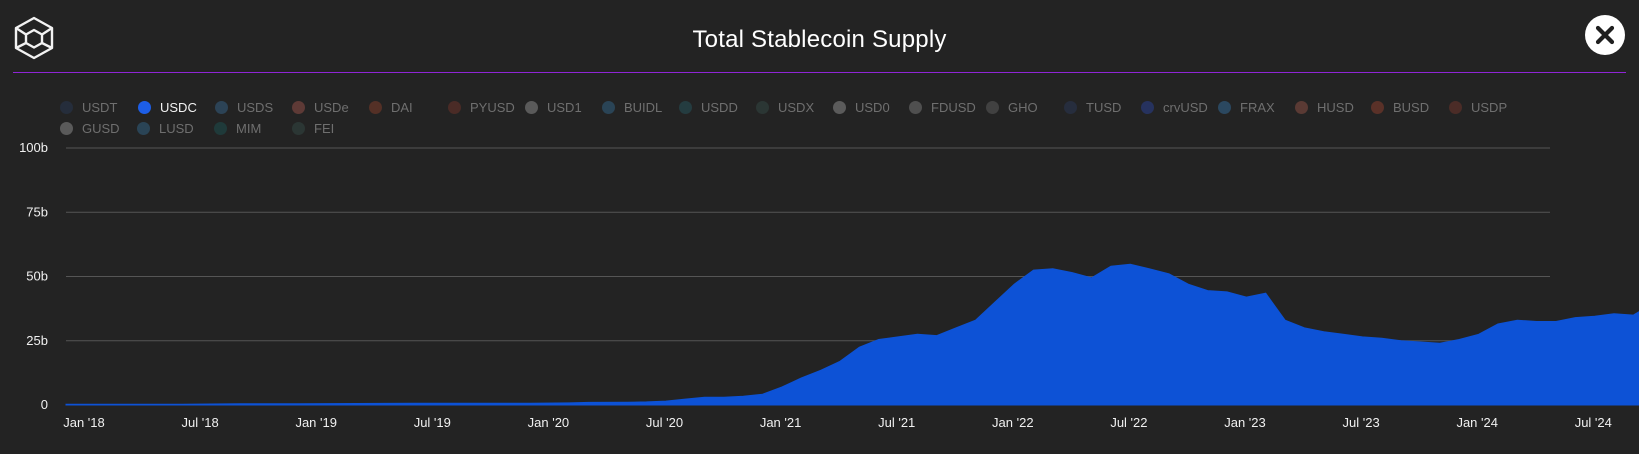  What do you see at coordinates (819, 39) in the screenshot?
I see `chart-title: Total Stablecoin Supply` at bounding box center [819, 39].